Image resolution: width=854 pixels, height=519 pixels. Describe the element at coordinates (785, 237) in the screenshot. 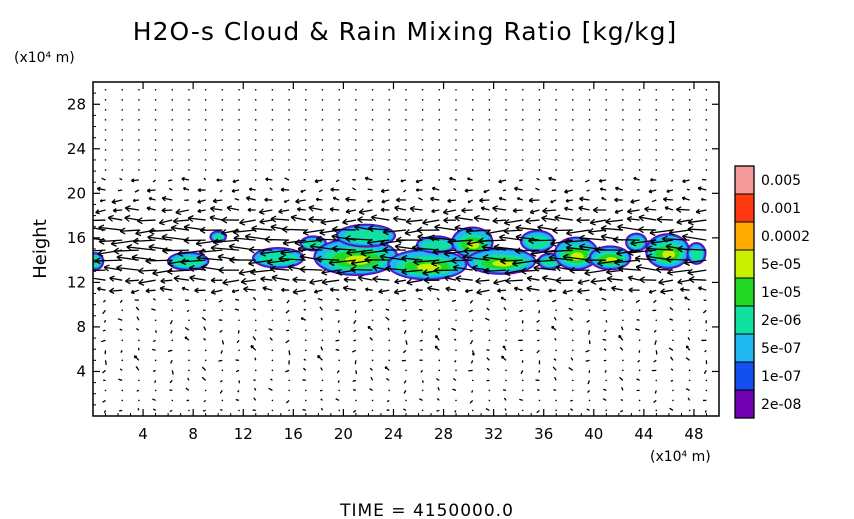

I see `colorbar-label: 0.0002` at that location.